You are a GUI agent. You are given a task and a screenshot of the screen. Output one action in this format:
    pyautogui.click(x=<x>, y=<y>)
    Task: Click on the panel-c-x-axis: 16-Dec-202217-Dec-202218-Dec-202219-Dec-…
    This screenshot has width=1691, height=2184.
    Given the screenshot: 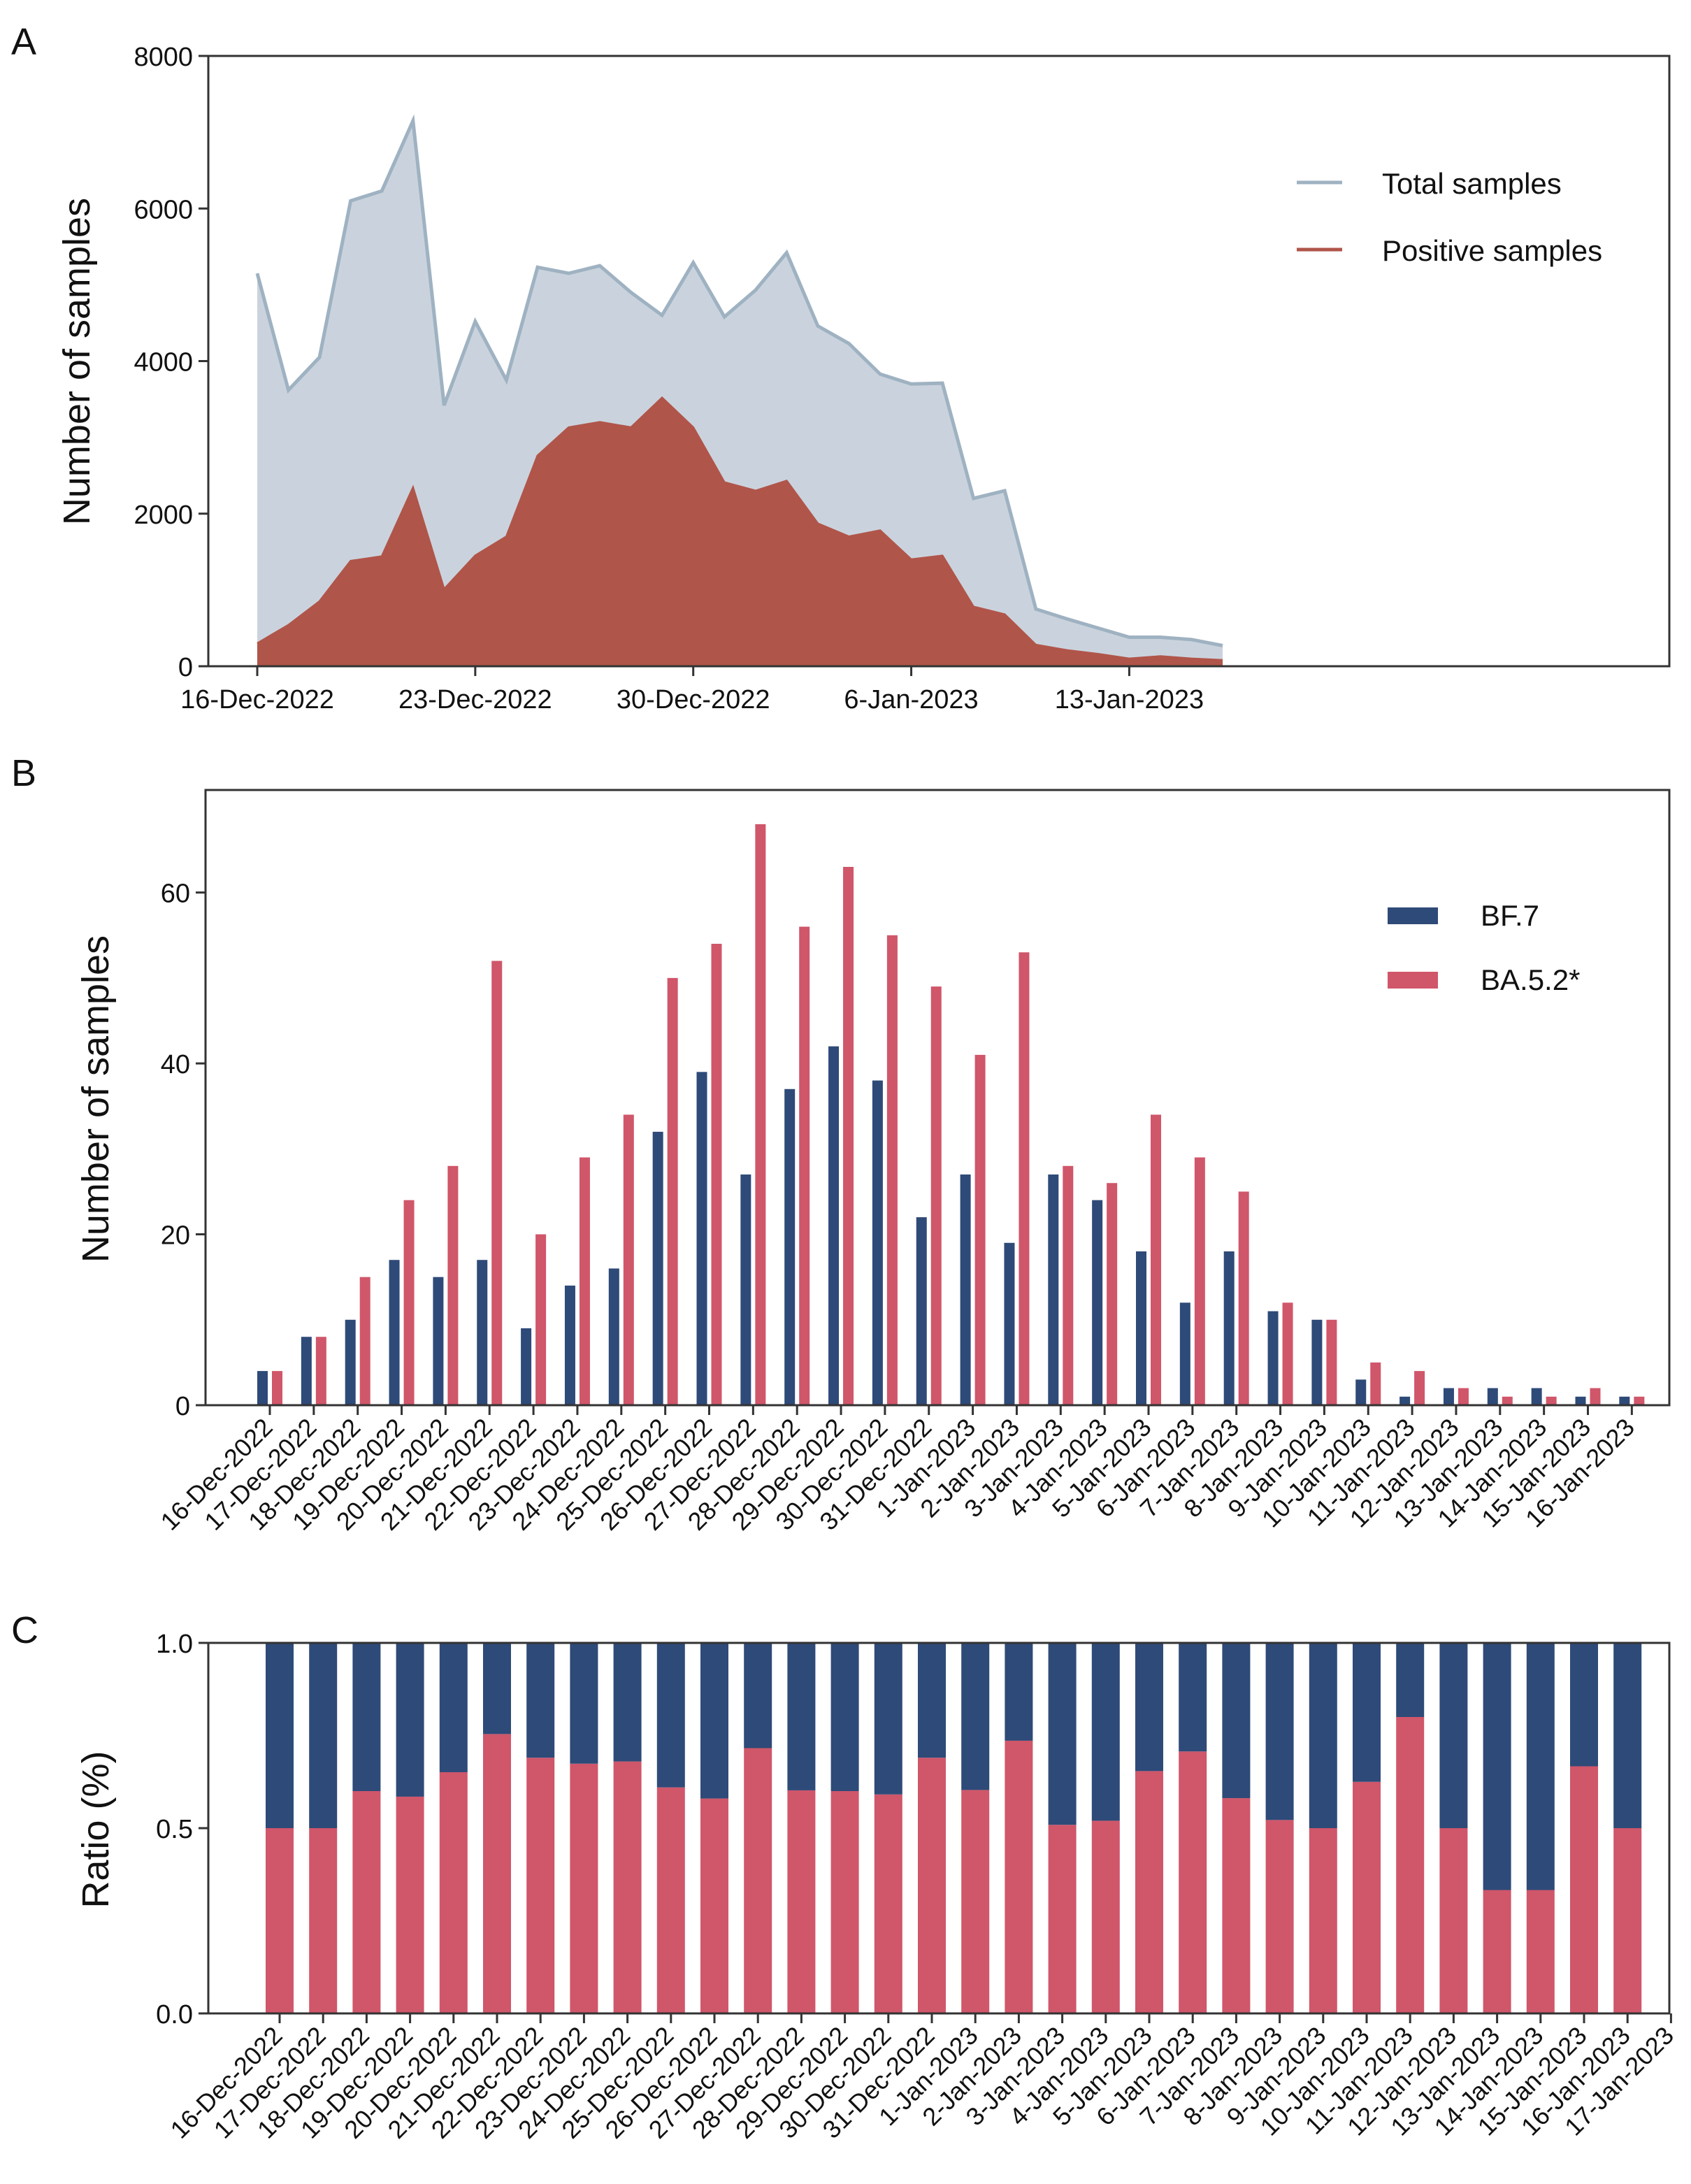 What is the action you would take?
    pyautogui.click(x=921, y=2078)
    